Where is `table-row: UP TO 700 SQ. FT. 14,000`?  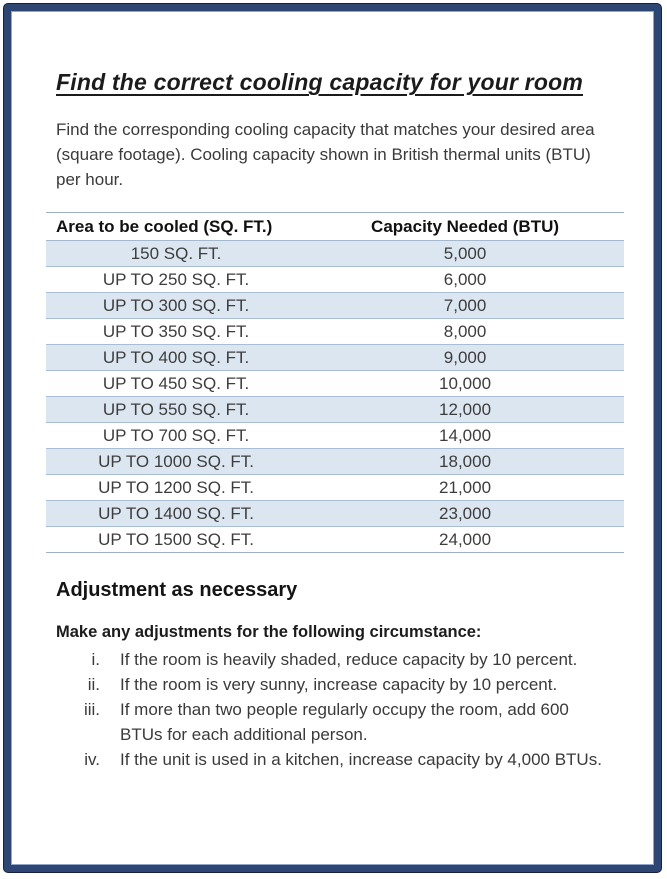
table-row: UP TO 700 SQ. FT. 14,000 is located at coordinates (335, 435).